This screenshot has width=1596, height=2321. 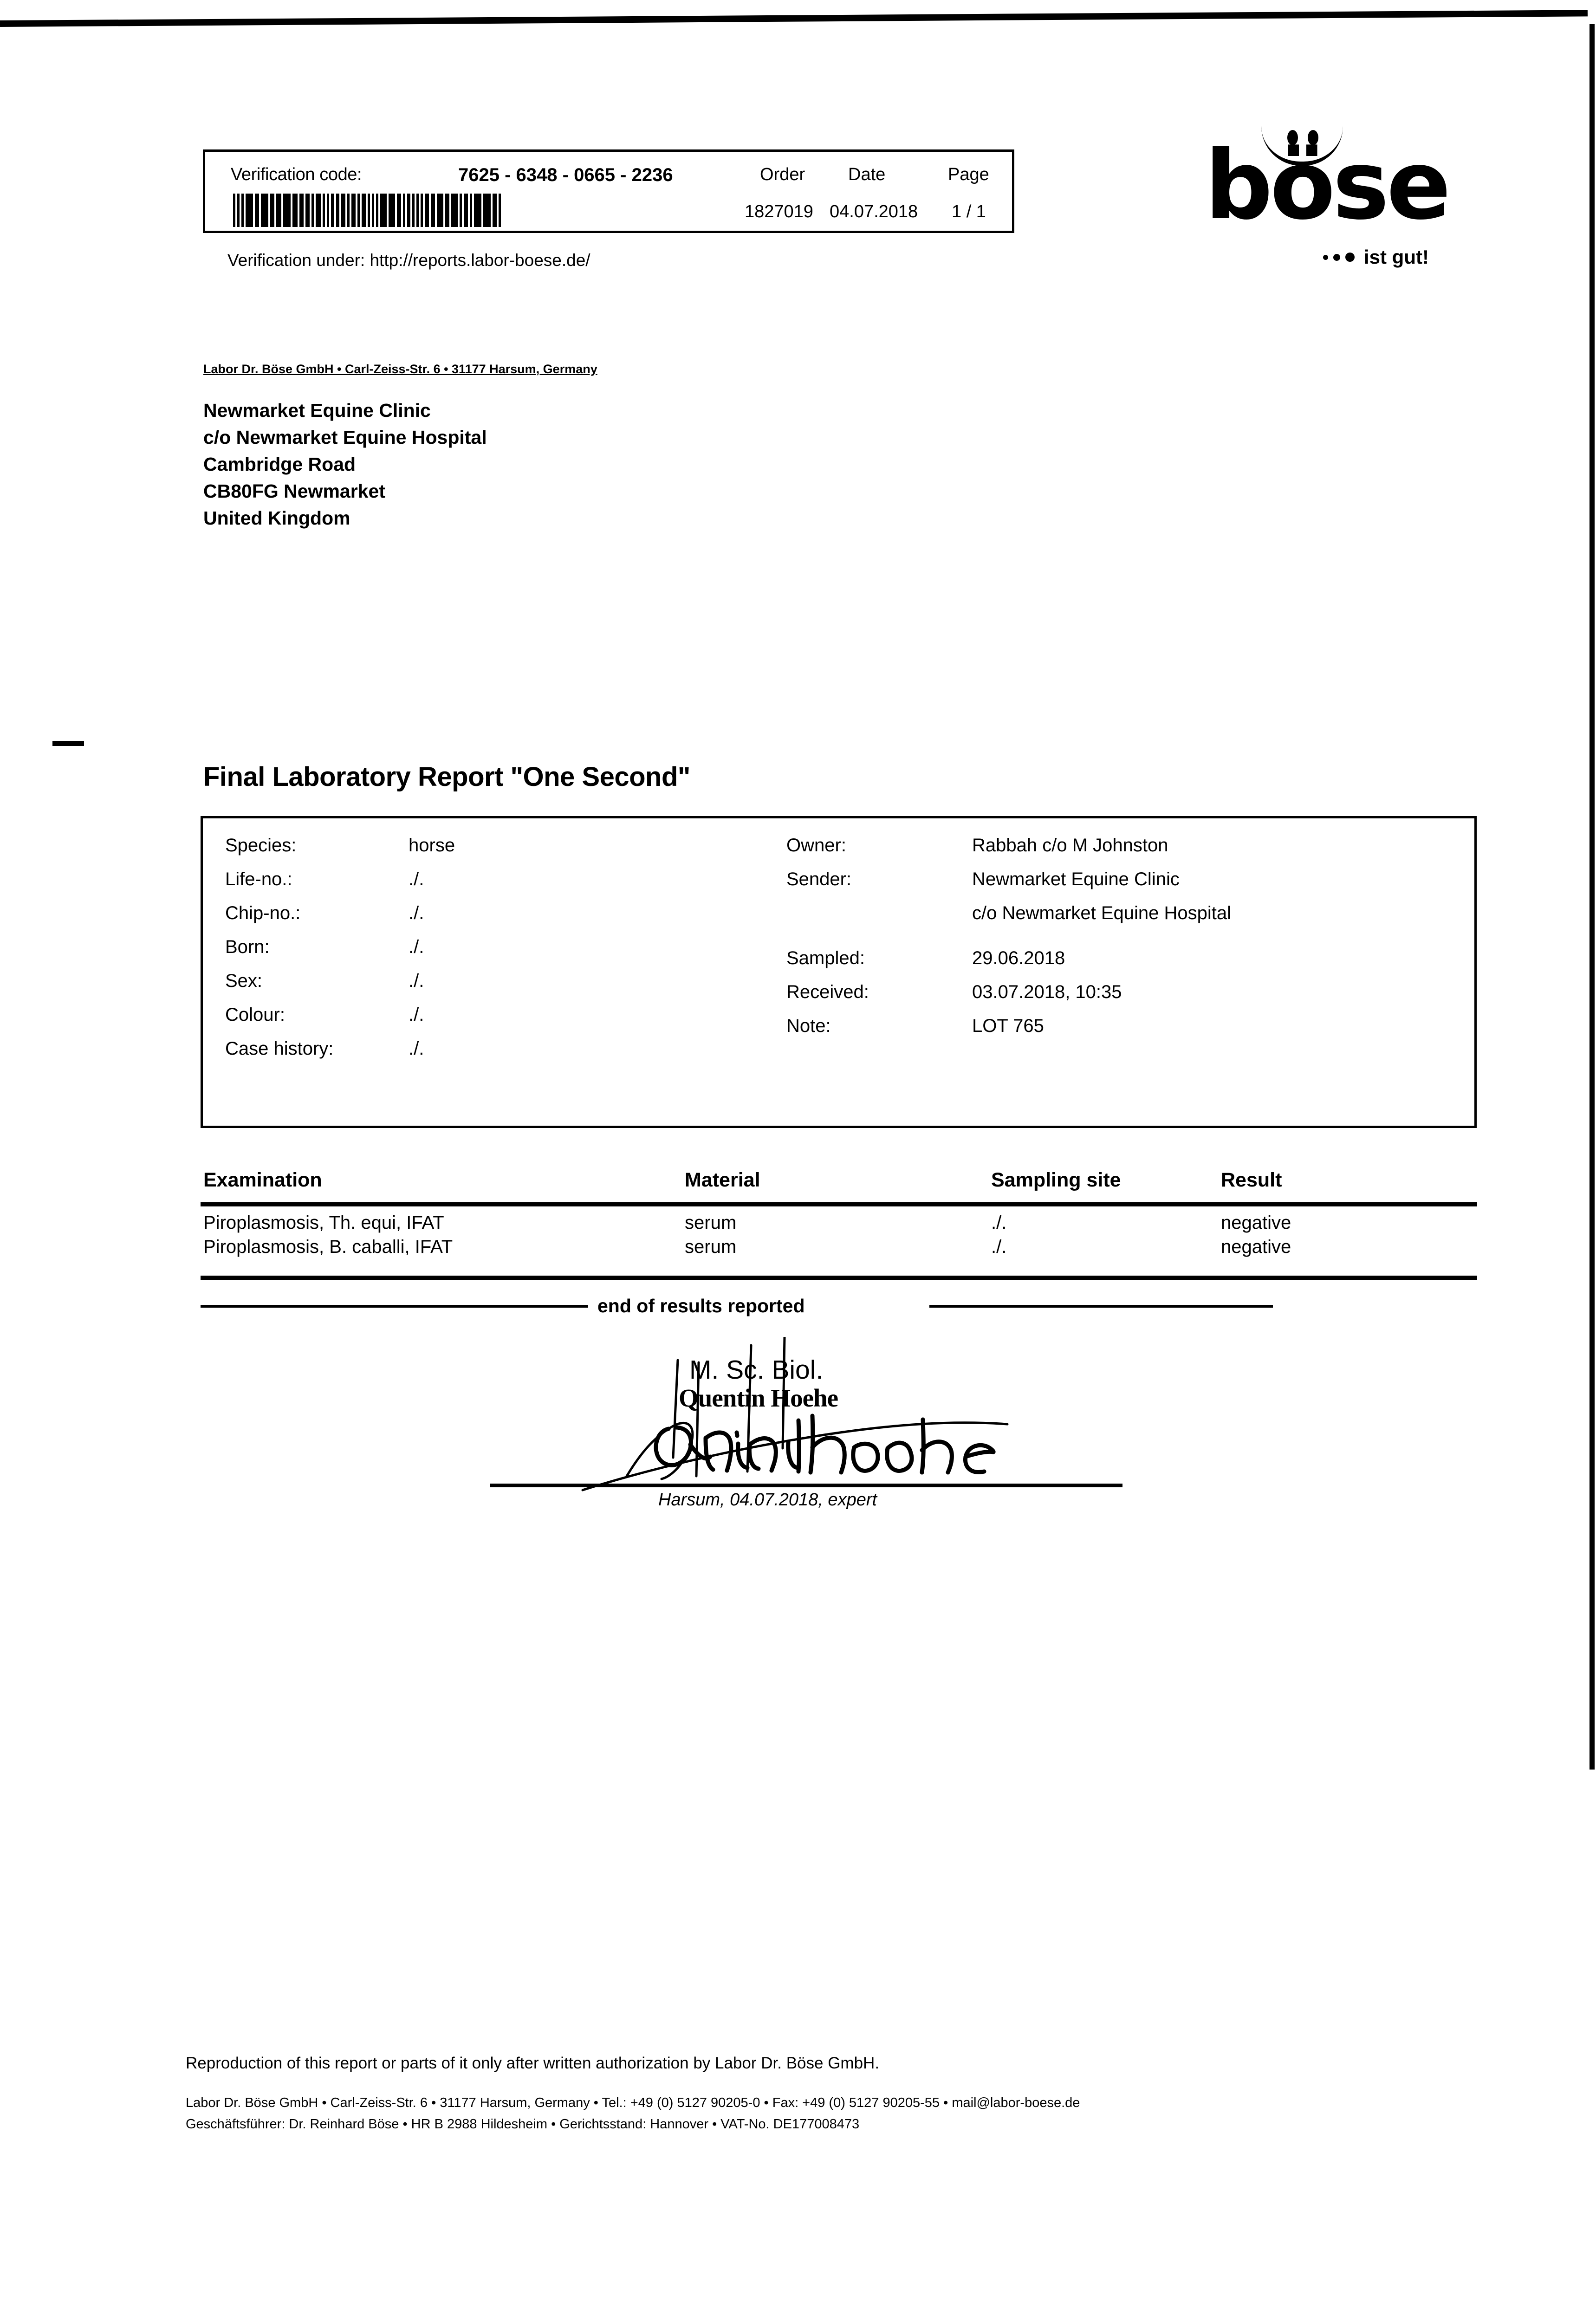 What do you see at coordinates (263, 913) in the screenshot?
I see `patient-info-label: Chip-no.:` at bounding box center [263, 913].